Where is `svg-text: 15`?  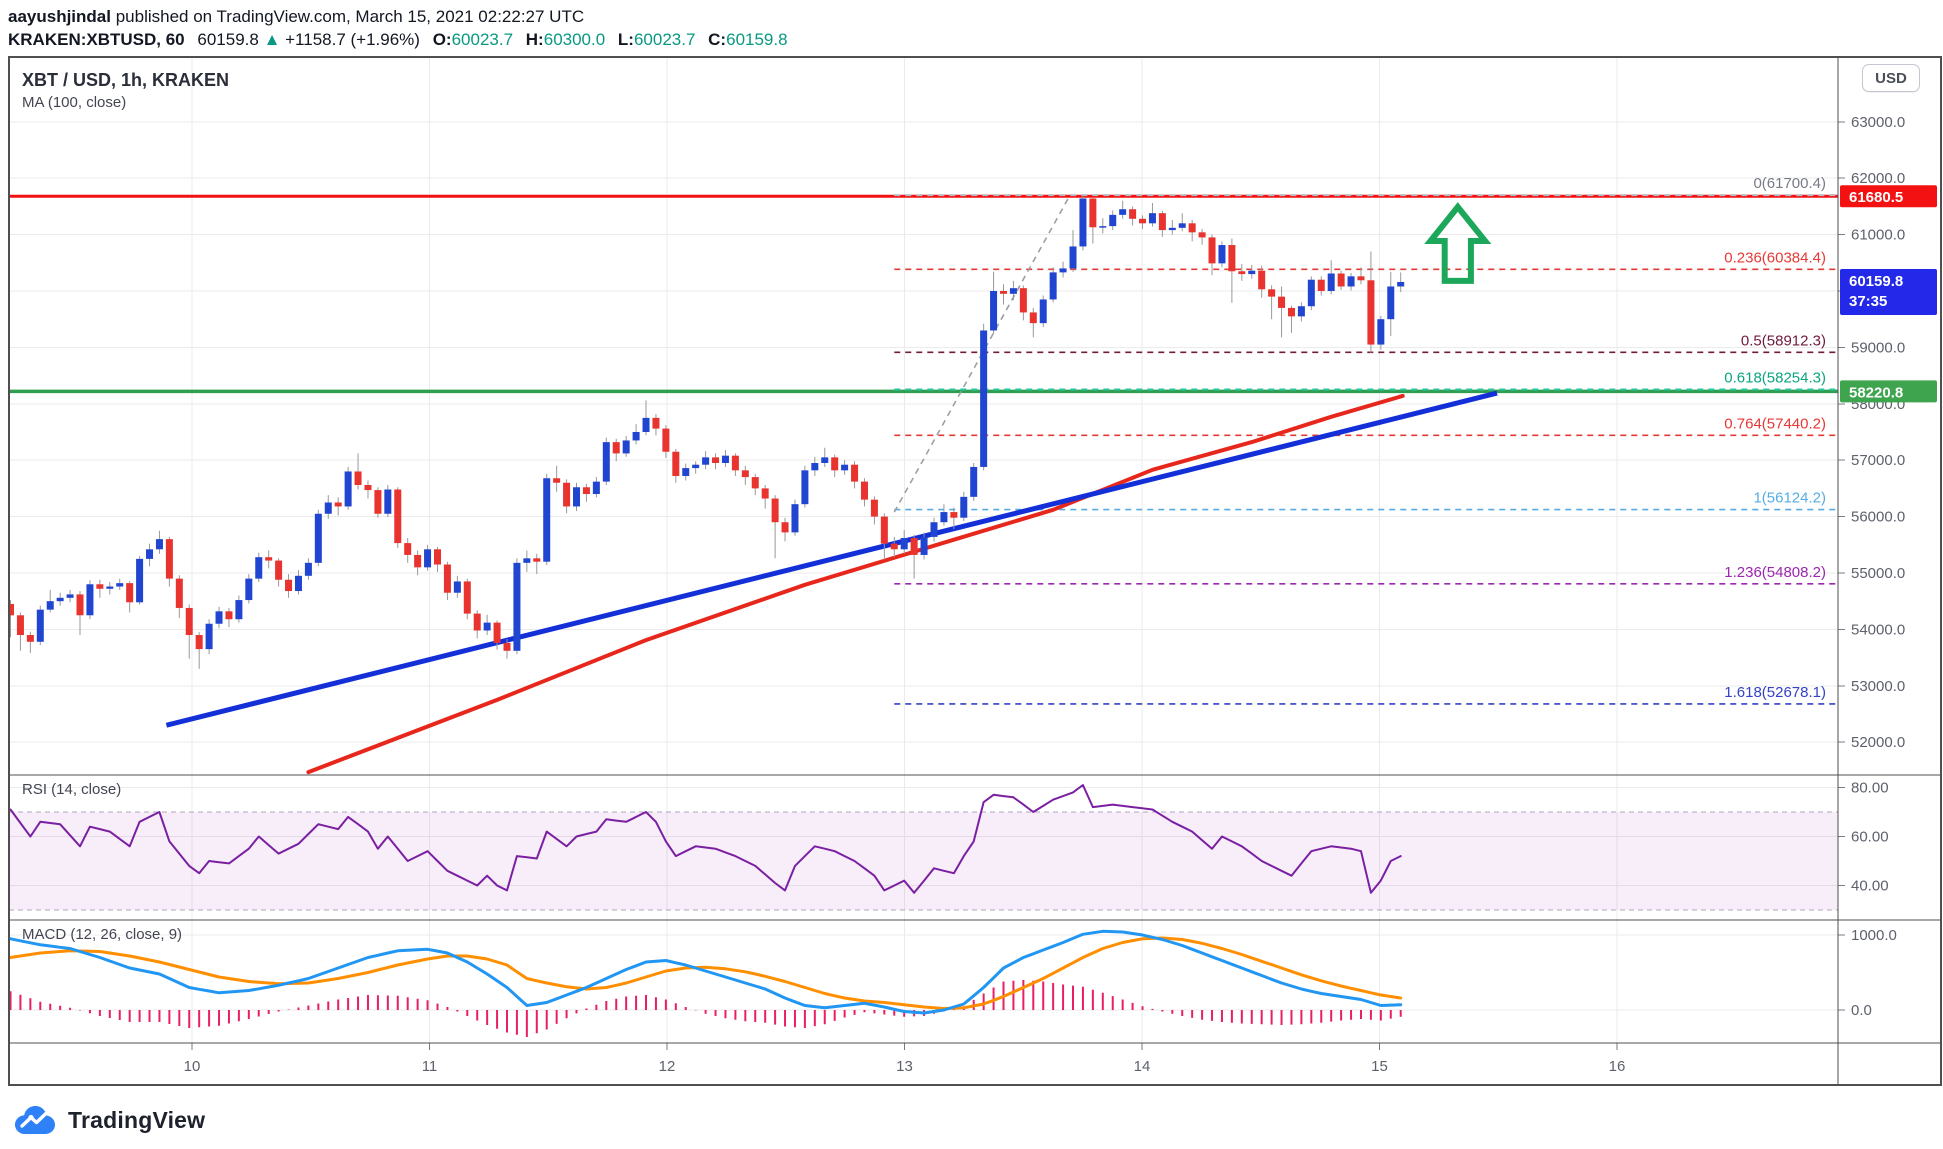 svg-text: 15 is located at coordinates (1379, 1066).